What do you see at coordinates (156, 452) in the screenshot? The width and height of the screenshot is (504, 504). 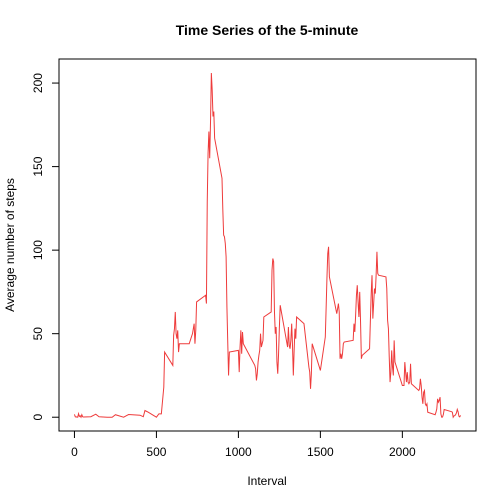 I see `x-tick-label: 500` at bounding box center [156, 452].